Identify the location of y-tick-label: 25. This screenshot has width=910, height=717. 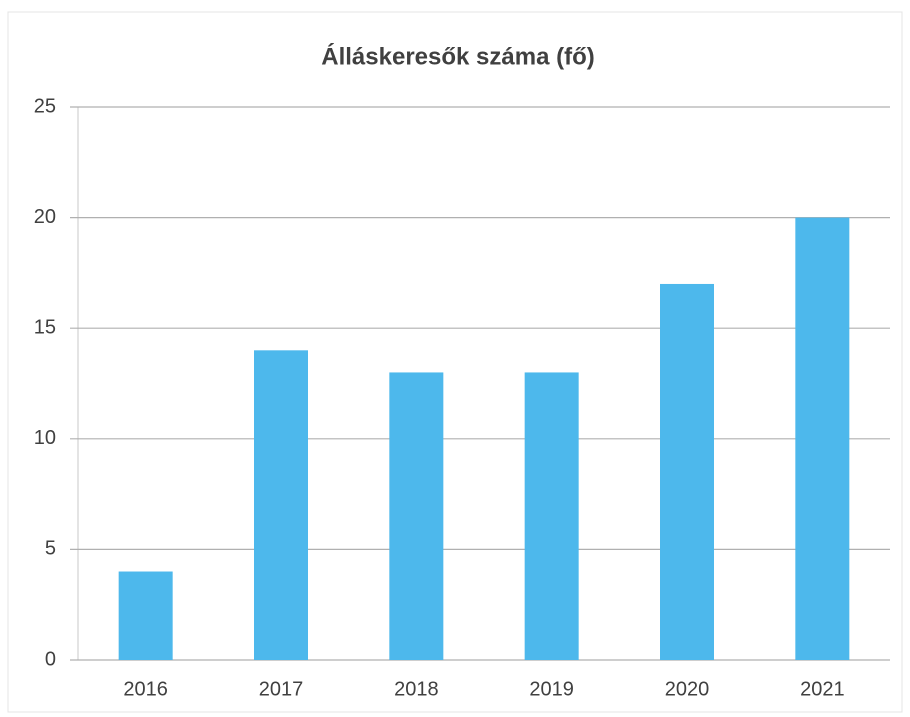
(45, 106).